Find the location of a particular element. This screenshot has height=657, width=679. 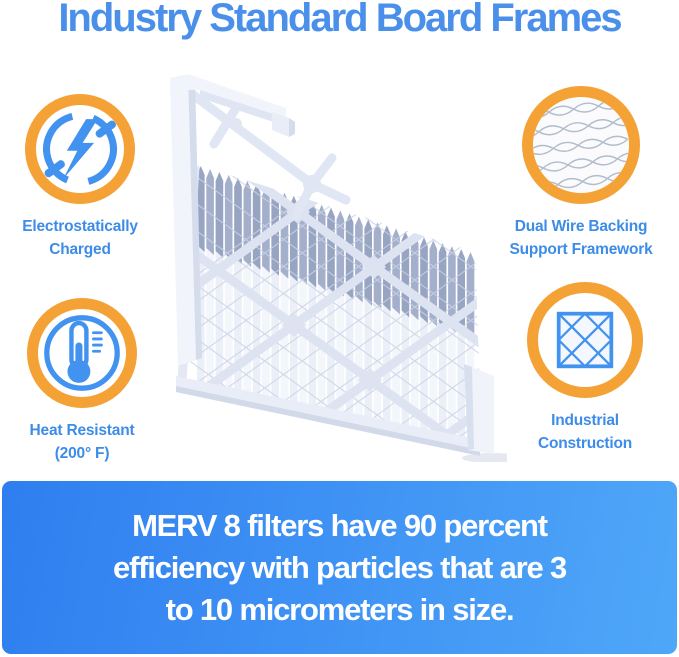

thermometer-icon is located at coordinates (82, 353).